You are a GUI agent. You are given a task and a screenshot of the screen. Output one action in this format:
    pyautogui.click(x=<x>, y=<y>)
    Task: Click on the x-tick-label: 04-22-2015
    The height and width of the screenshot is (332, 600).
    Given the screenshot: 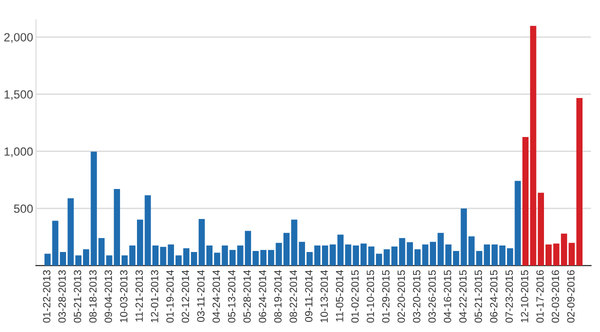 What is the action you would take?
    pyautogui.click(x=463, y=296)
    